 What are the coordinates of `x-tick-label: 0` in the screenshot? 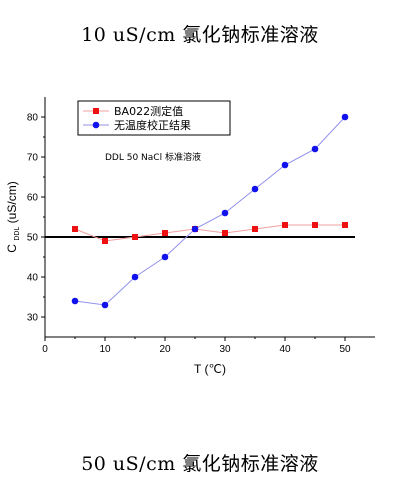 It's located at (45, 349).